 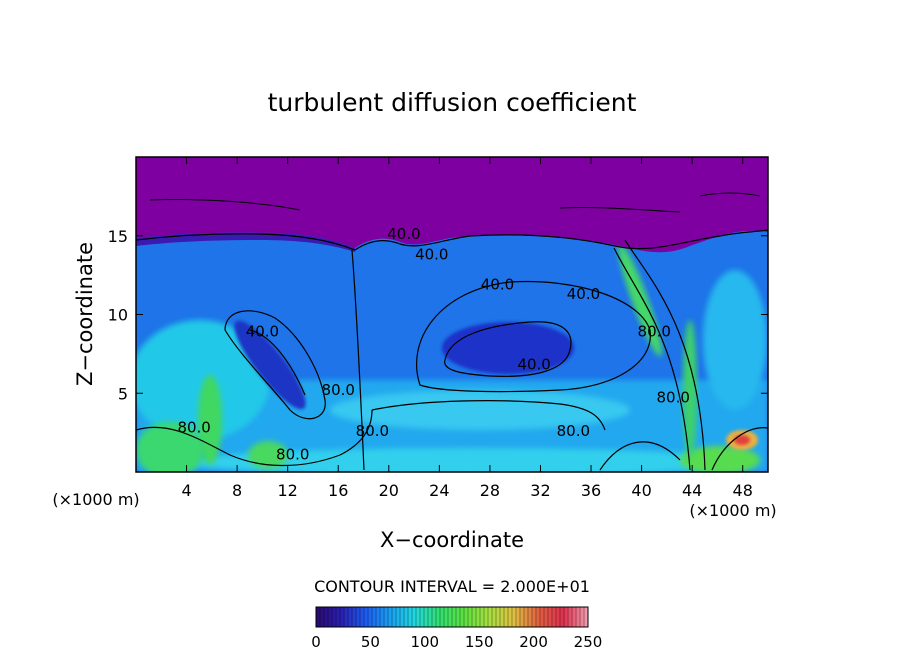 I want to click on field-stratosphere, so click(x=452, y=205).